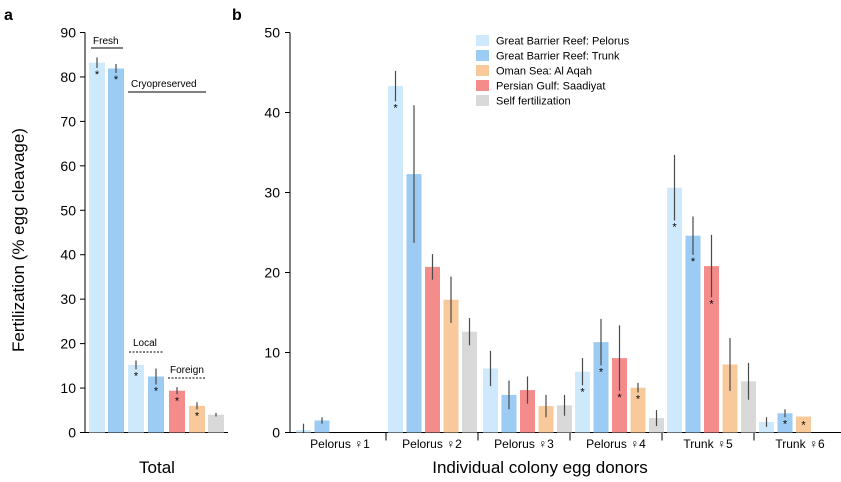  What do you see at coordinates (68, 166) in the screenshot?
I see `panel-a-y-tick-label: 60` at bounding box center [68, 166].